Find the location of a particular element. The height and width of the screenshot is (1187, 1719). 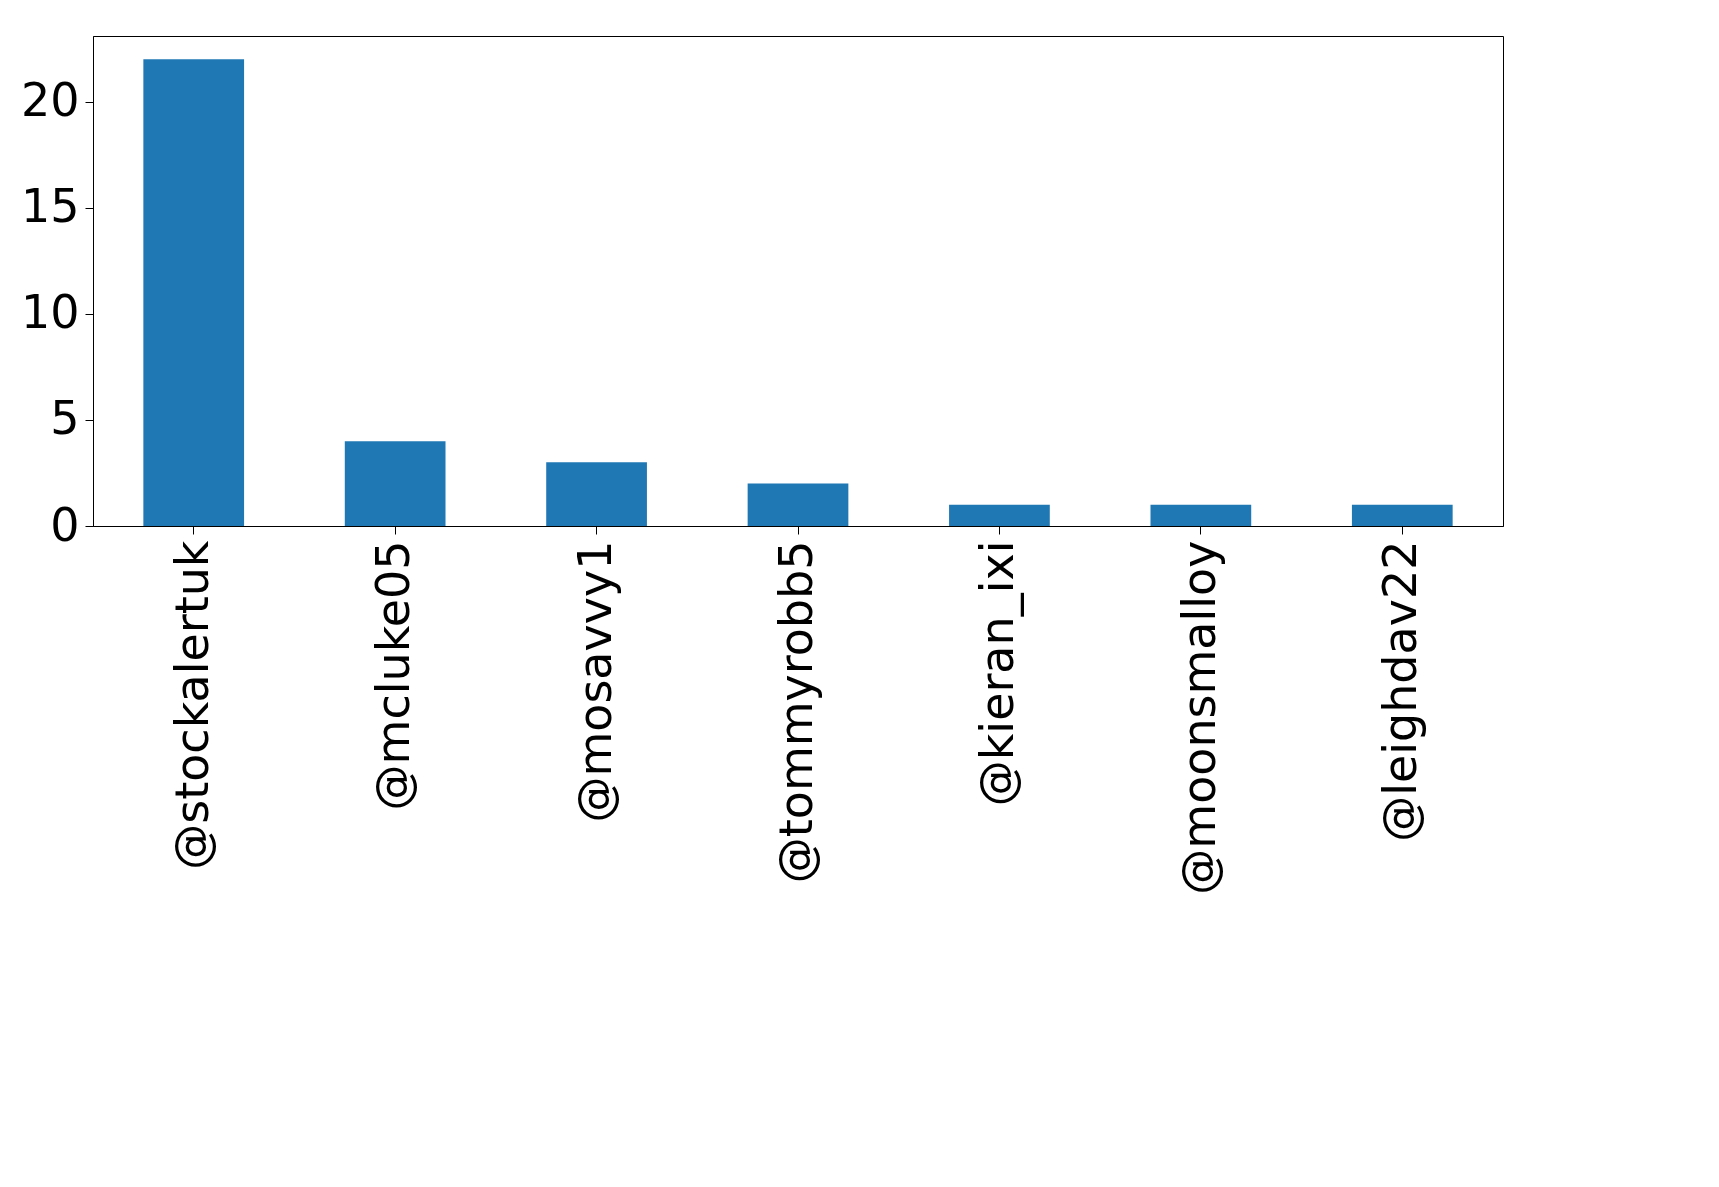

y-tick-label: 10 is located at coordinates (50, 312).